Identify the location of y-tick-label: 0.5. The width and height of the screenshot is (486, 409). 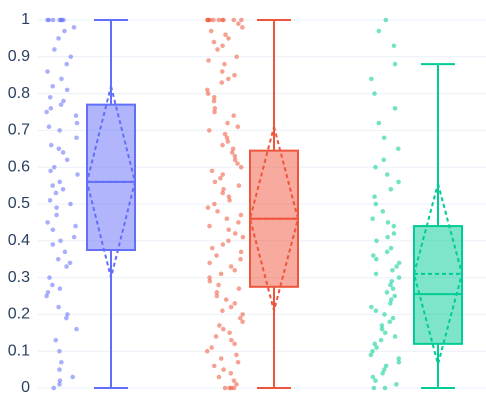
(19, 203).